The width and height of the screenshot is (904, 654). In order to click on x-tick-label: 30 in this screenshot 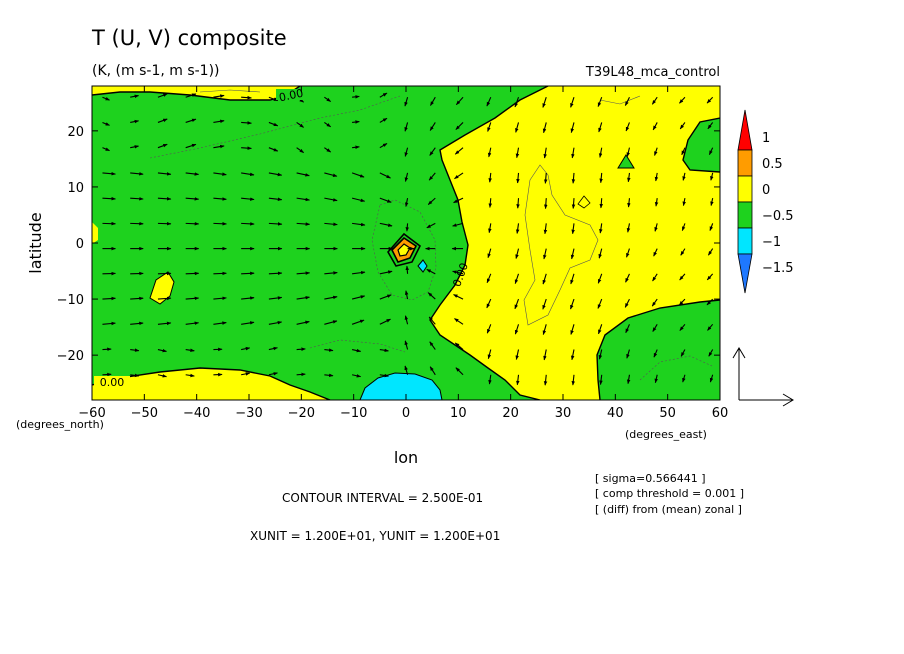, I will do `click(563, 413)`.